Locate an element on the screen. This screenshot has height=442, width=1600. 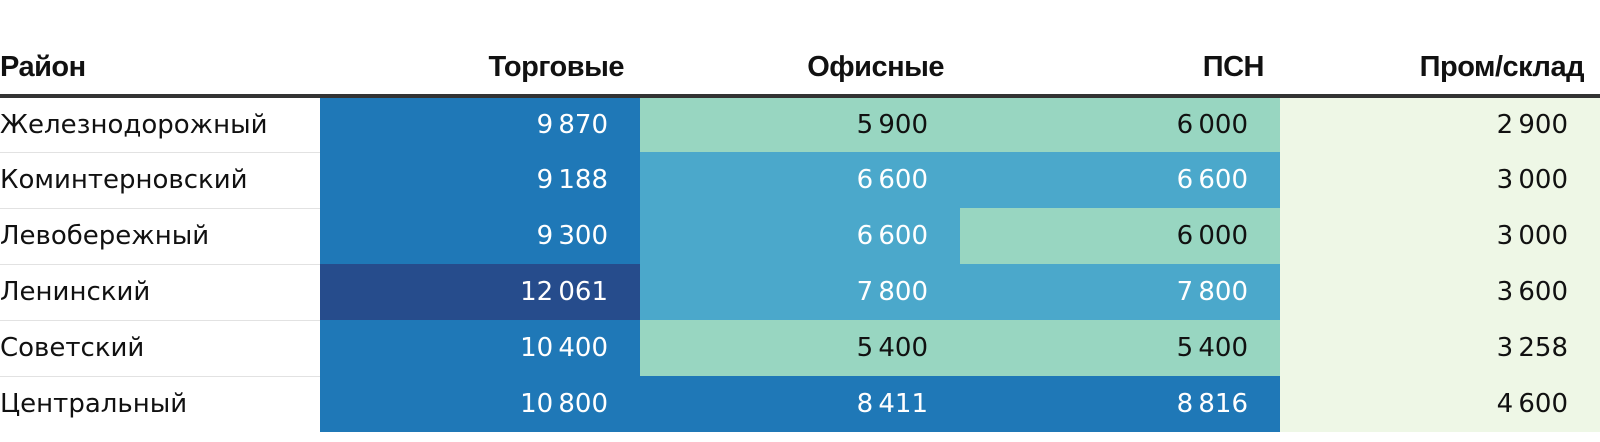
table-row: Центральный 10 800 8 411 8 816 4 600 is located at coordinates (800, 404).